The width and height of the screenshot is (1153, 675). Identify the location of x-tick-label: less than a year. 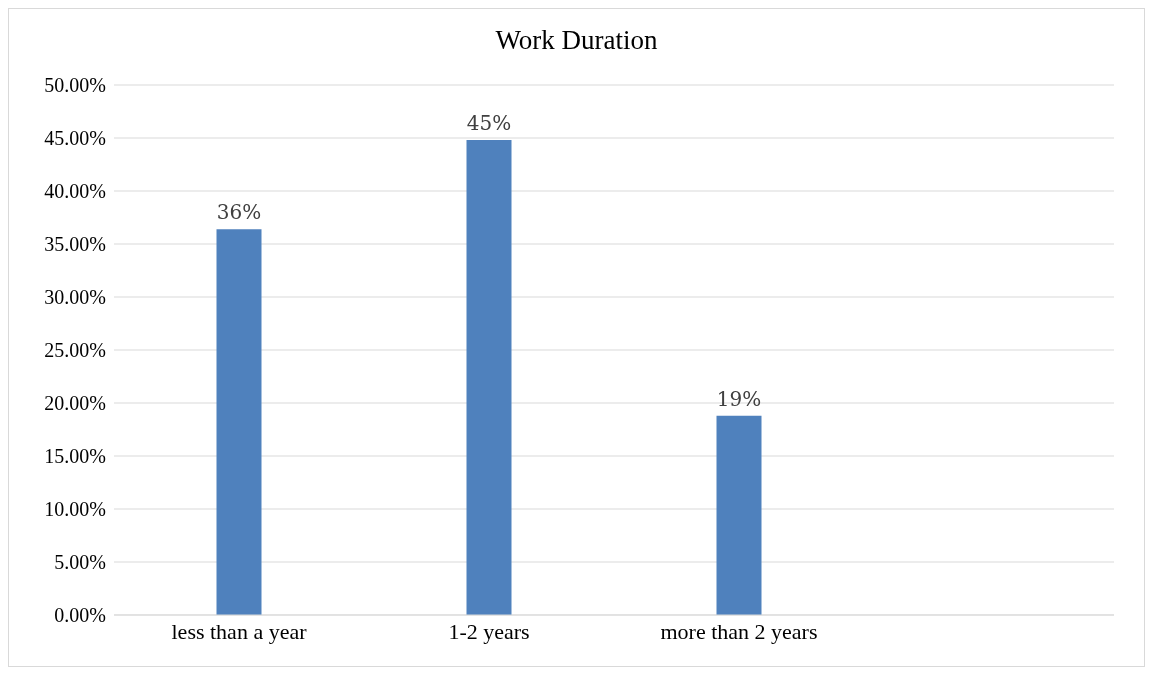
(239, 631).